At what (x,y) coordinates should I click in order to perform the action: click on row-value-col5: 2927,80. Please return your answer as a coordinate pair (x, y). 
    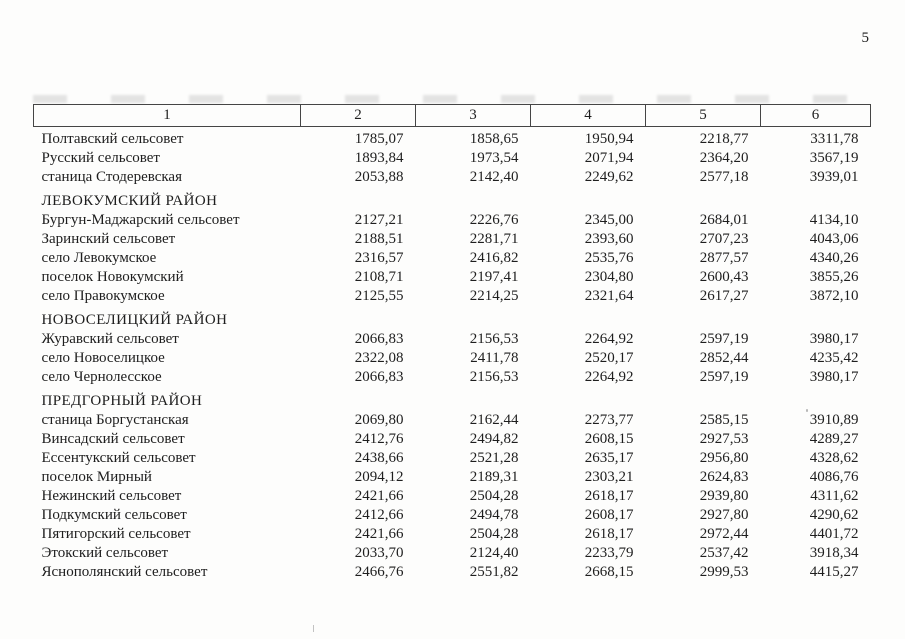
    Looking at the image, I should click on (724, 515).